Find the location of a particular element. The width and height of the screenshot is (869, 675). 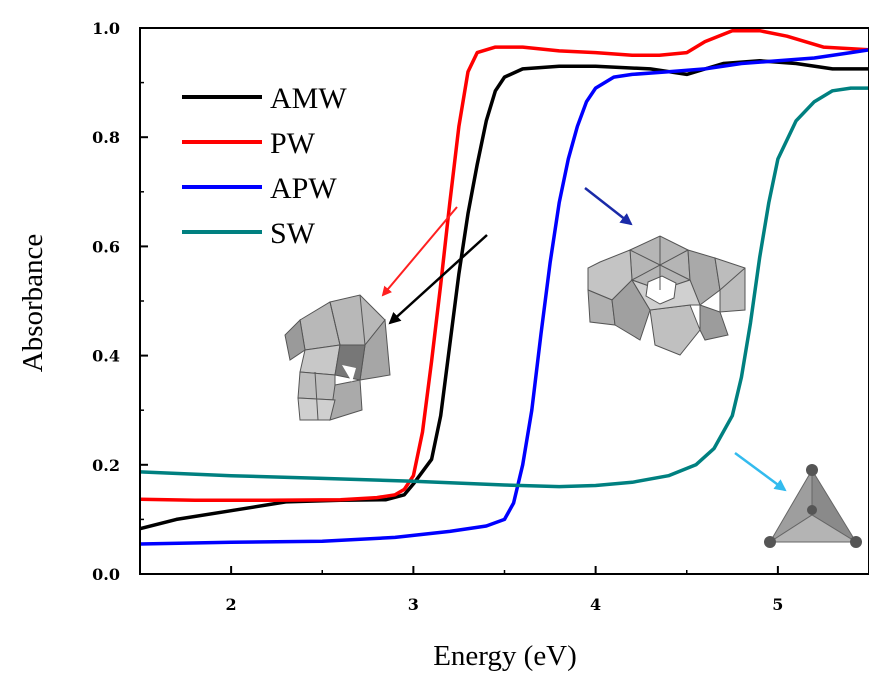

sw-tetrahedron-icon is located at coordinates (813, 506).